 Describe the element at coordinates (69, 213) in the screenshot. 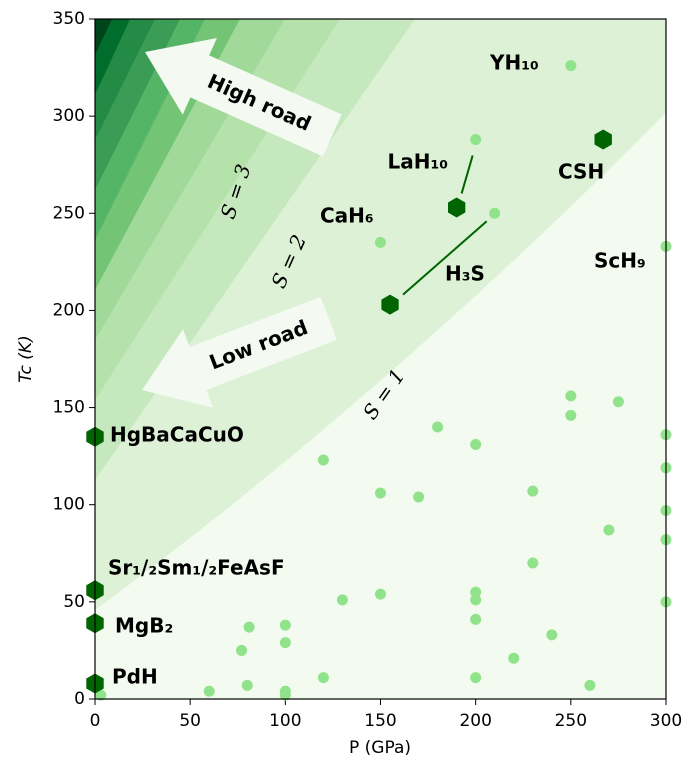

I see `y-tick-label: 250` at that location.